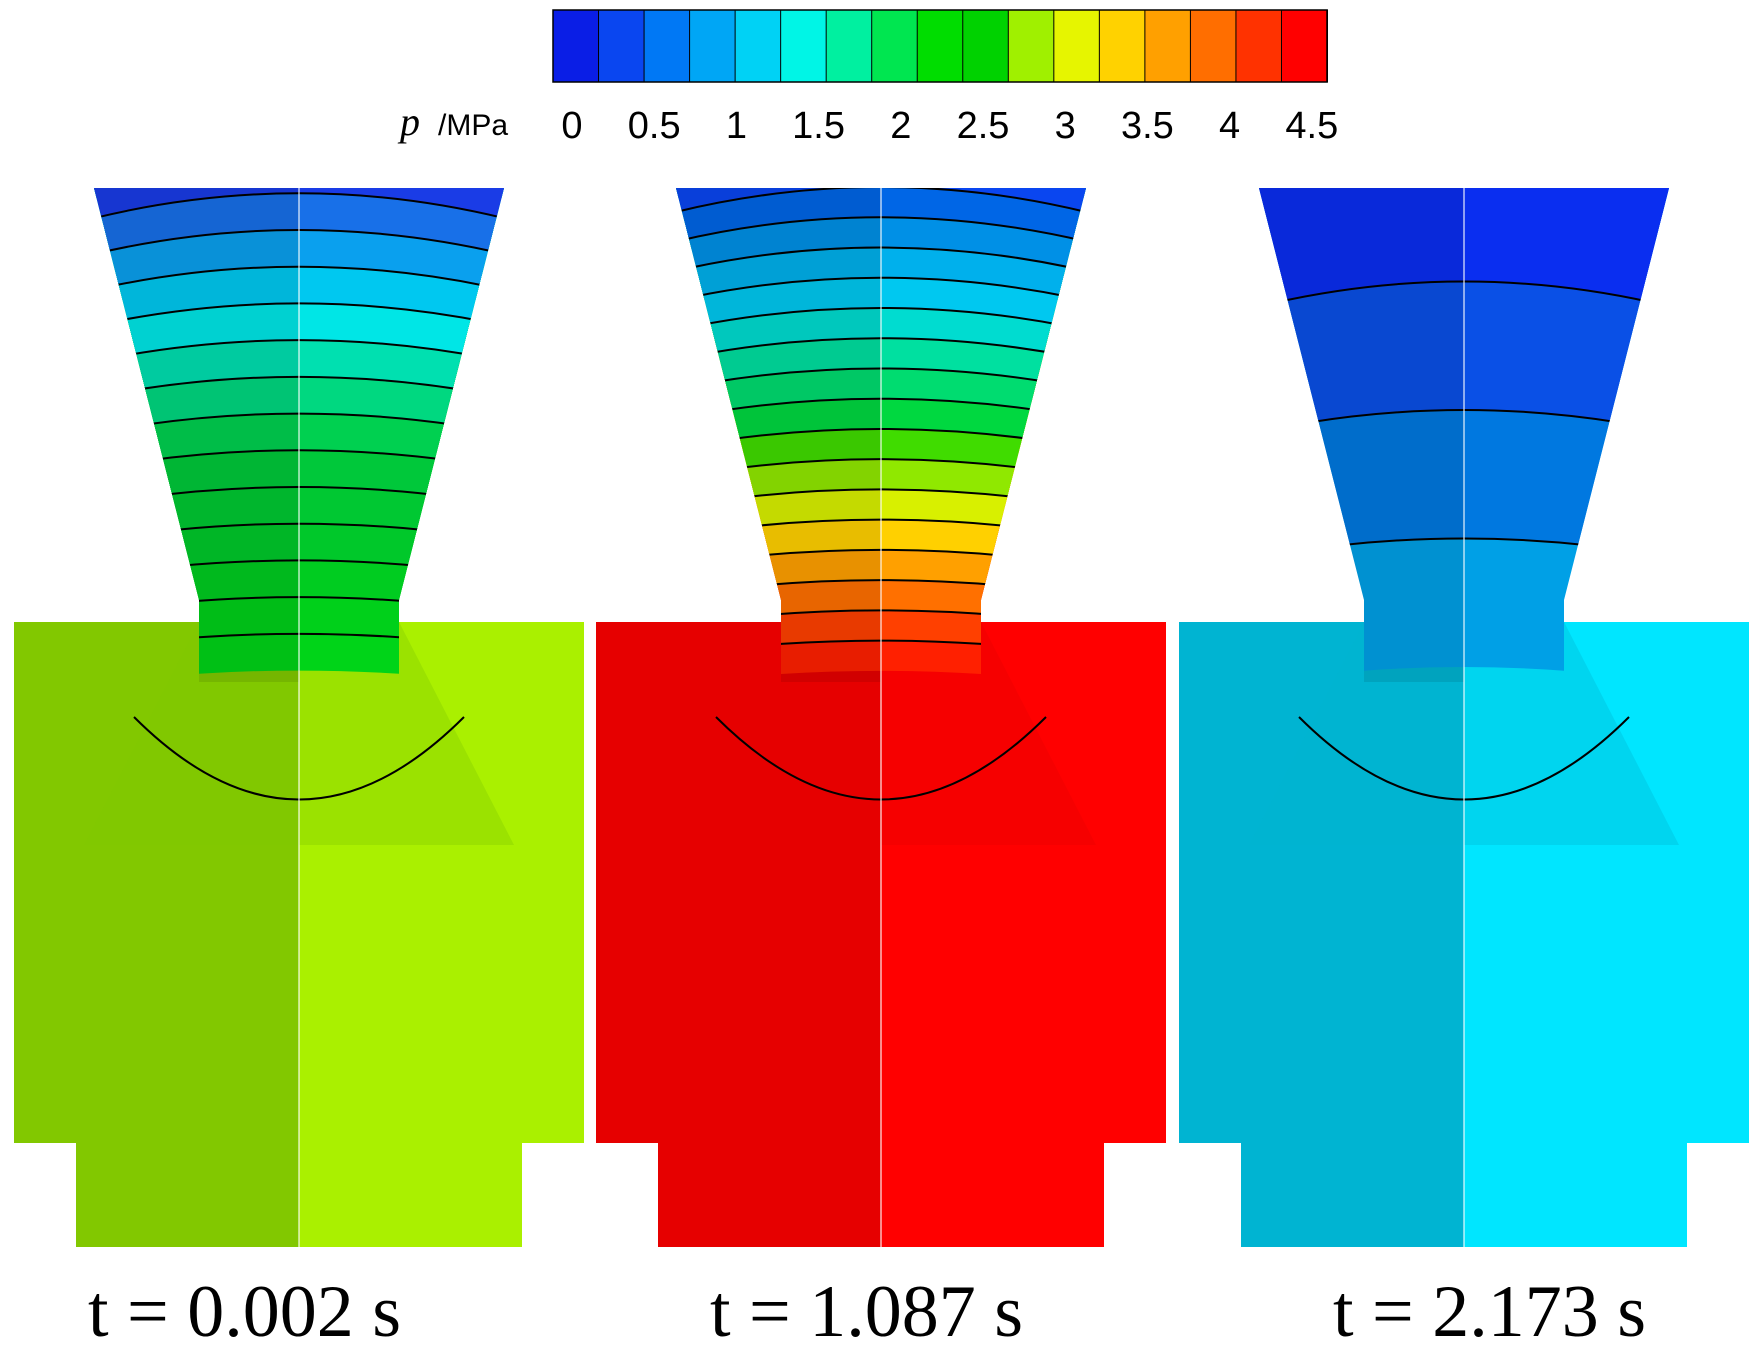  Describe the element at coordinates (736, 126) in the screenshot. I see `colorbar-tick-label: 1` at that location.